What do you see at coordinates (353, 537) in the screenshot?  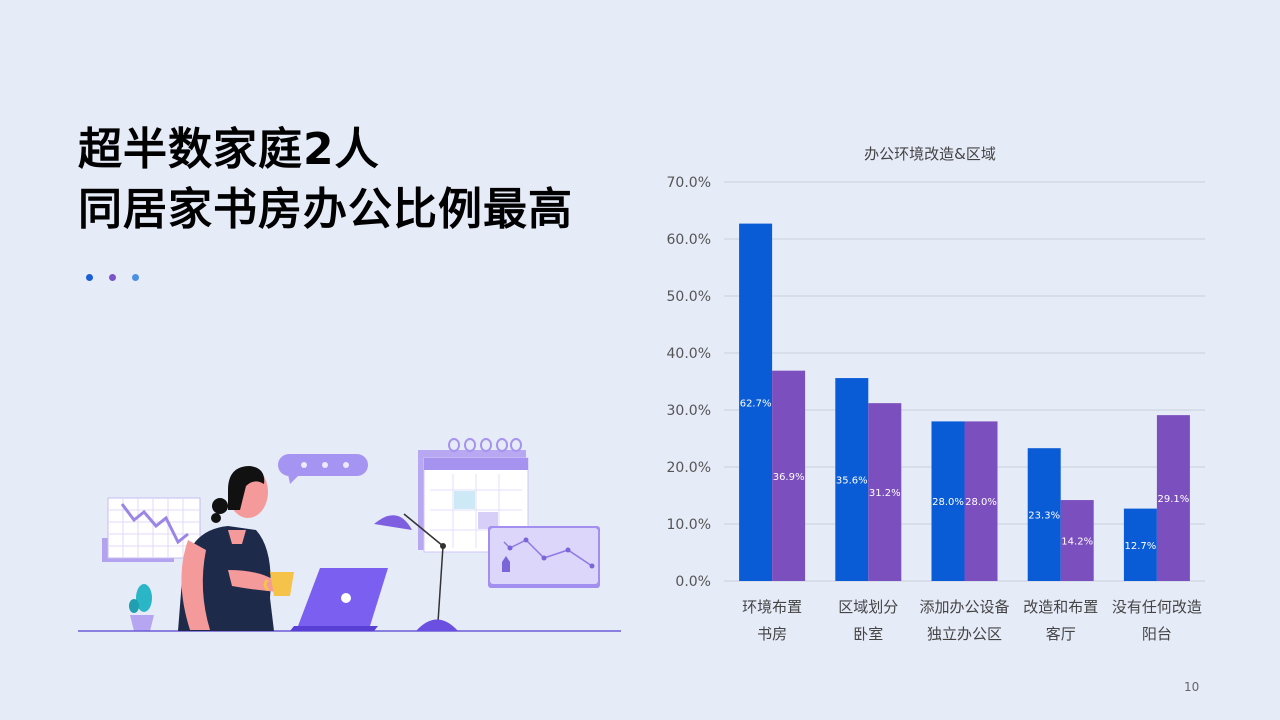 I see `woman-at-laptop-illustration` at bounding box center [353, 537].